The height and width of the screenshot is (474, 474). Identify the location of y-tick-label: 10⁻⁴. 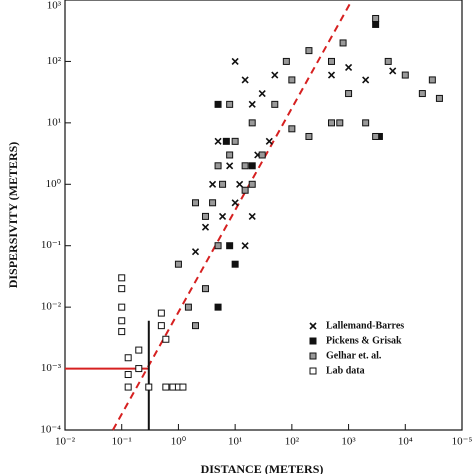
(50, 430).